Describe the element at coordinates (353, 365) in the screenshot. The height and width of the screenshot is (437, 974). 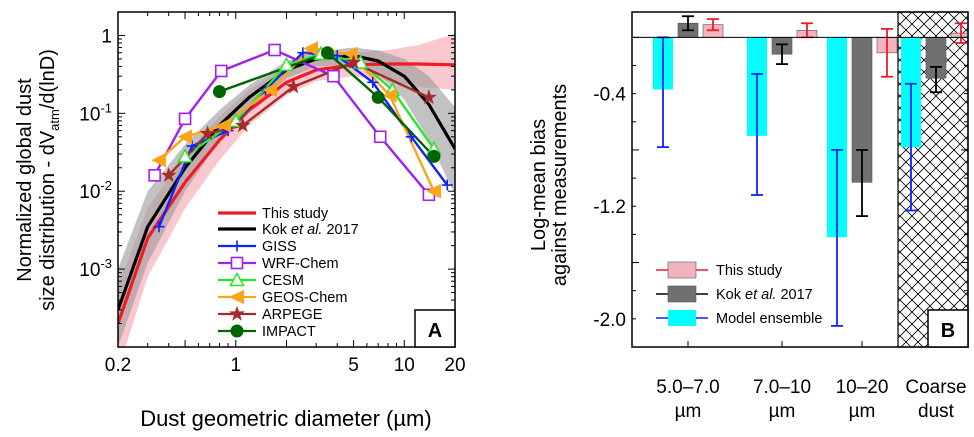
I see `x-tick-label: 5` at that location.